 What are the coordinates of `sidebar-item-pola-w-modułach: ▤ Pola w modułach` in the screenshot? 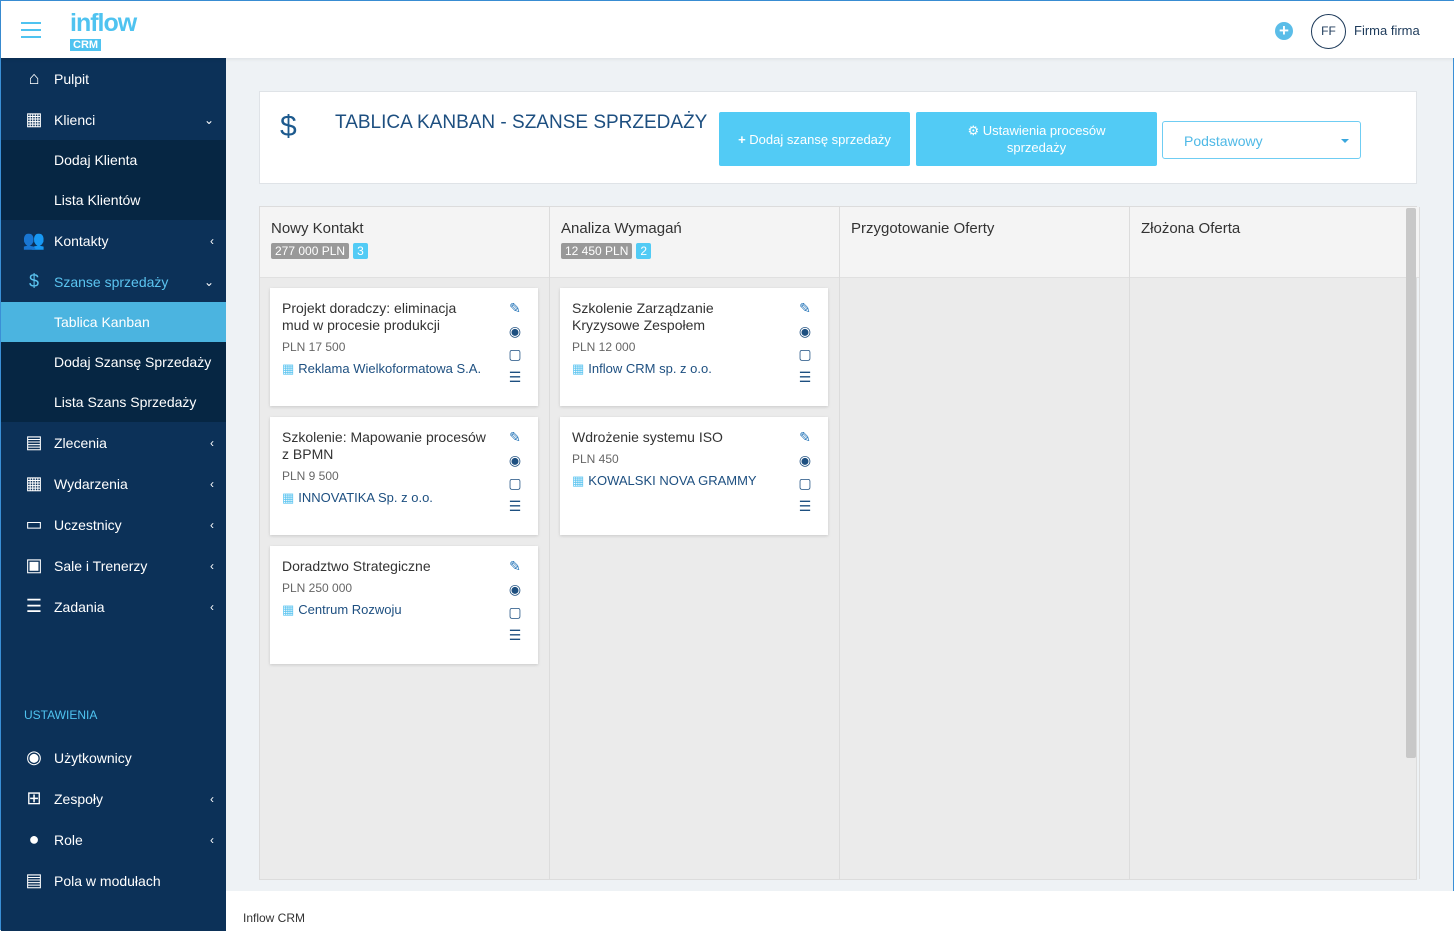 It's located at (113, 880).